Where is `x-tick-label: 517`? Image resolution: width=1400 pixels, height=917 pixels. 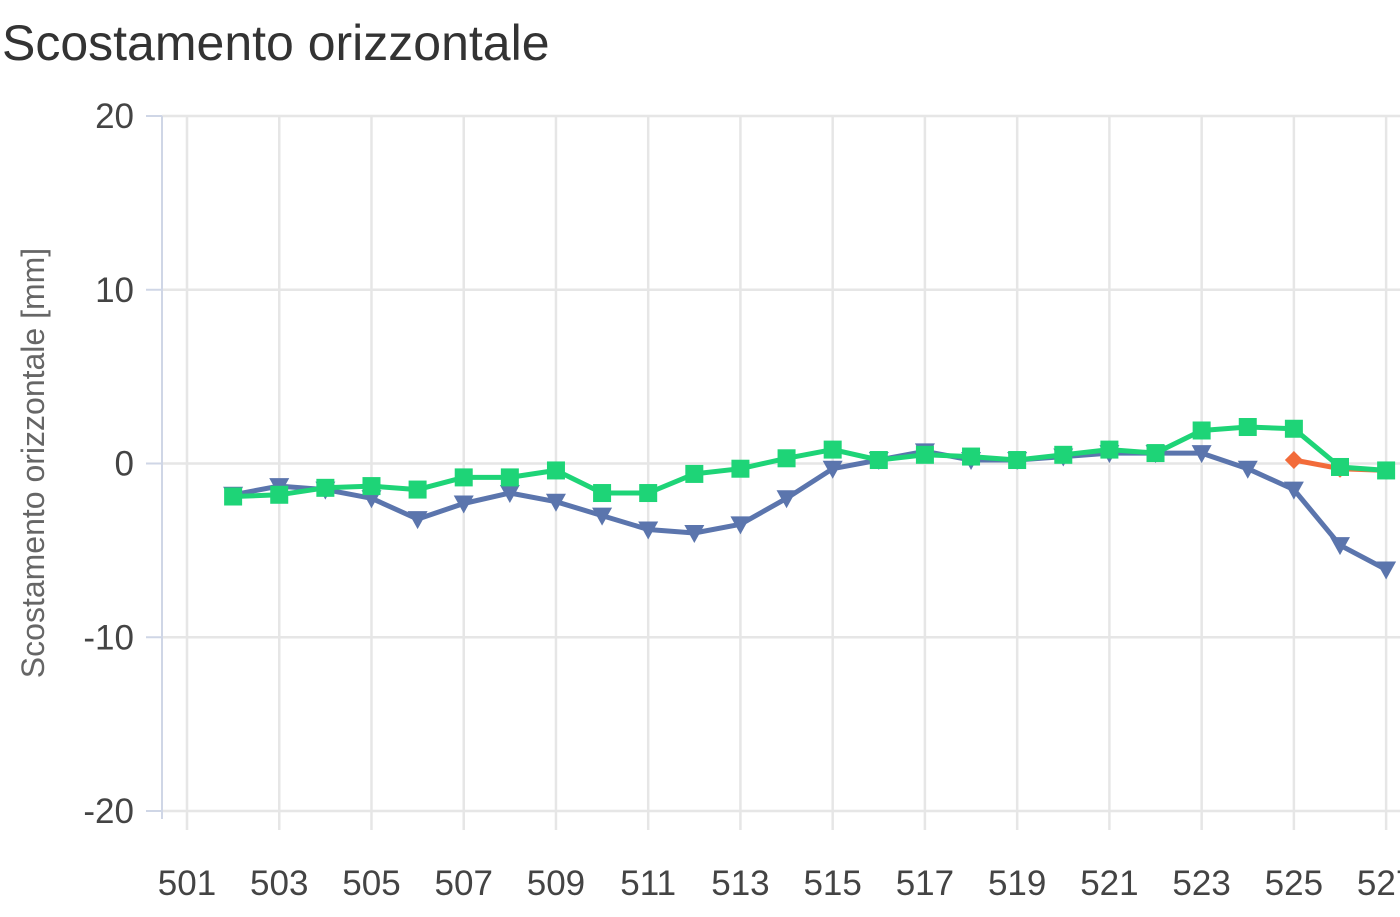 x-tick-label: 517 is located at coordinates (925, 883).